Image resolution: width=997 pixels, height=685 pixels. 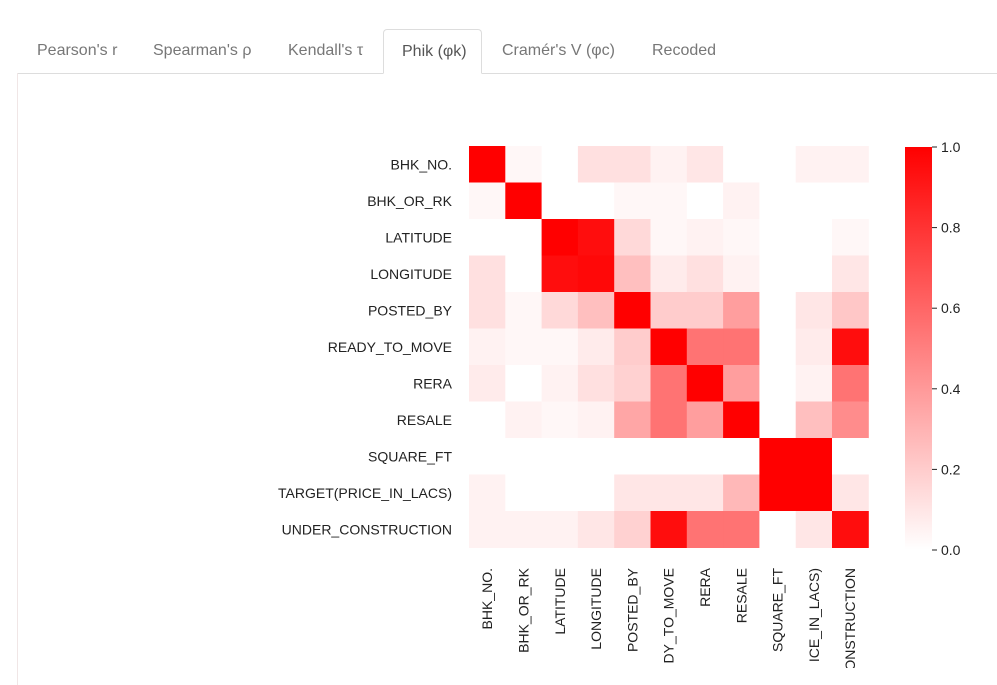 What do you see at coordinates (558, 50) in the screenshot?
I see `tab-cramers-v: Cramér's V (φc)` at bounding box center [558, 50].